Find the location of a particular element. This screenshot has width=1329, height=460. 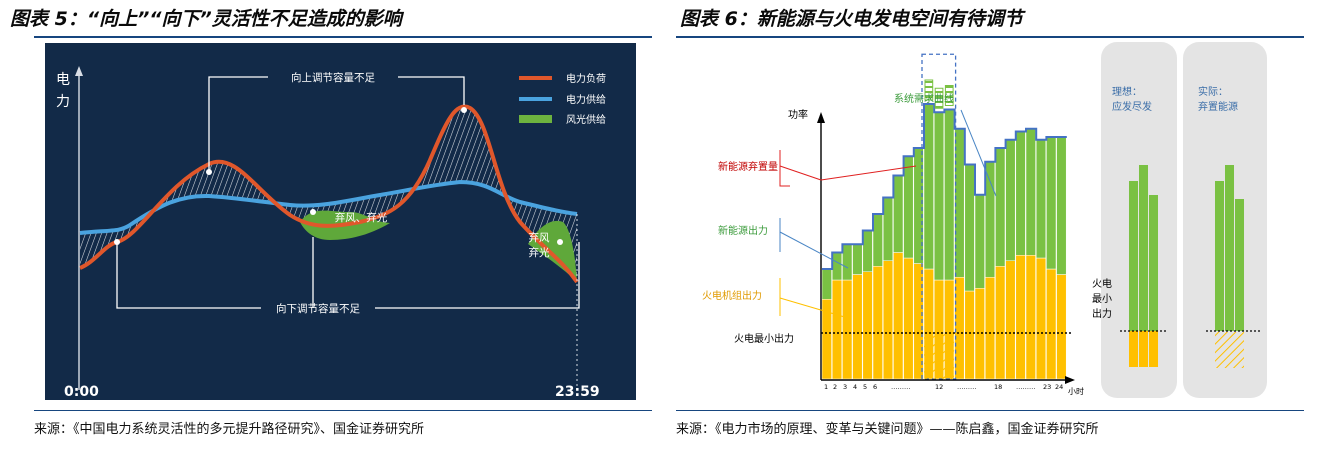

legend-label-wind-solar: 风光供给 is located at coordinates (586, 119).